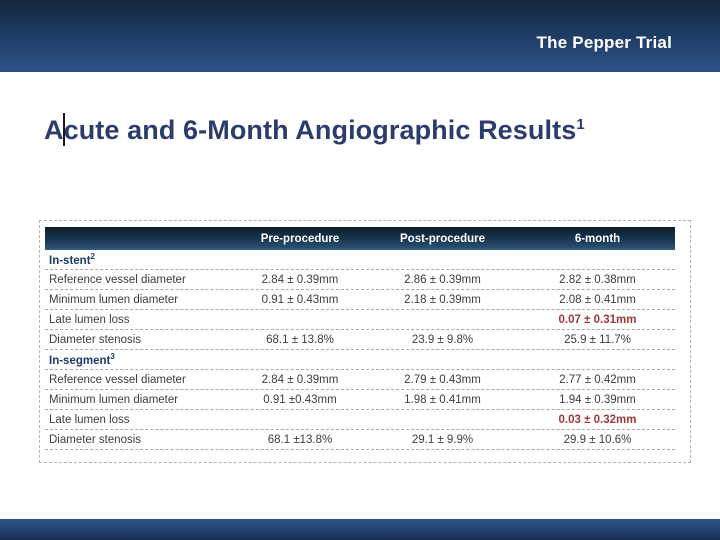  What do you see at coordinates (580, 124) in the screenshot?
I see `page-title-superscript: 1` at bounding box center [580, 124].